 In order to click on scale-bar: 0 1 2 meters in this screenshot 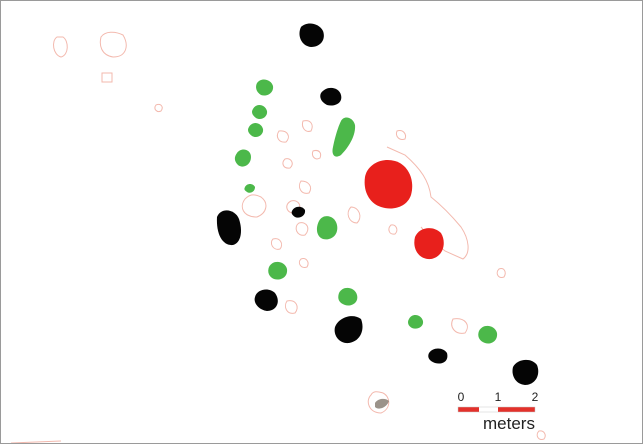, I will do `click(498, 411)`.